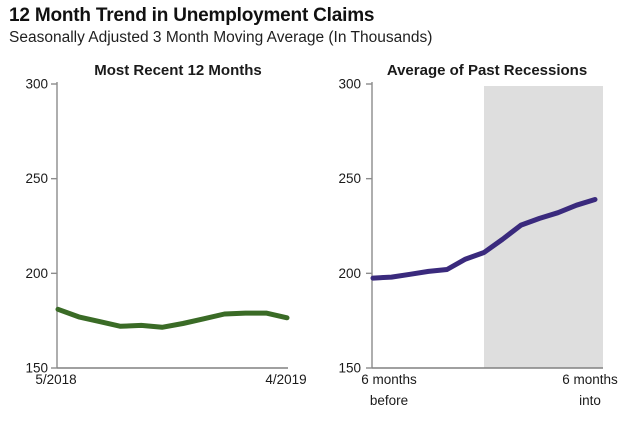  What do you see at coordinates (178, 70) in the screenshot?
I see `panel-title: Most Recent 12 Months` at bounding box center [178, 70].